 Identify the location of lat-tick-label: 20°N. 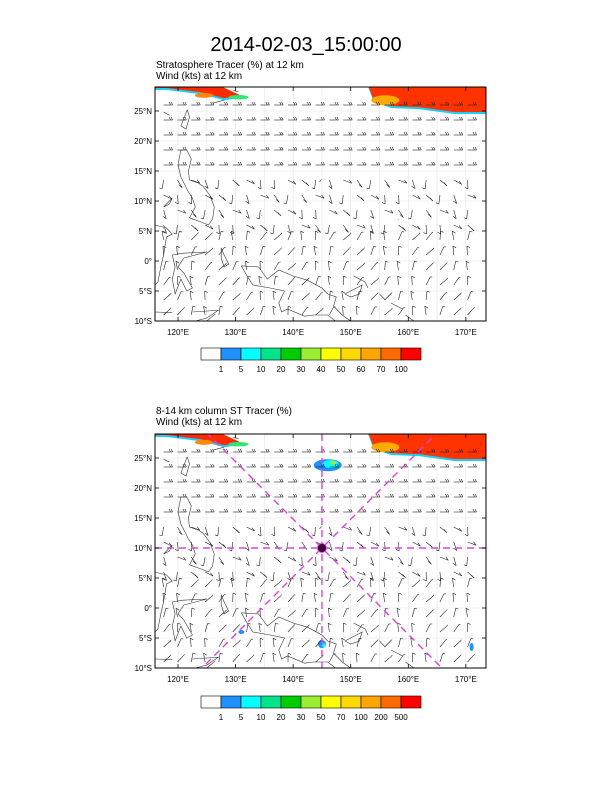
(143, 141).